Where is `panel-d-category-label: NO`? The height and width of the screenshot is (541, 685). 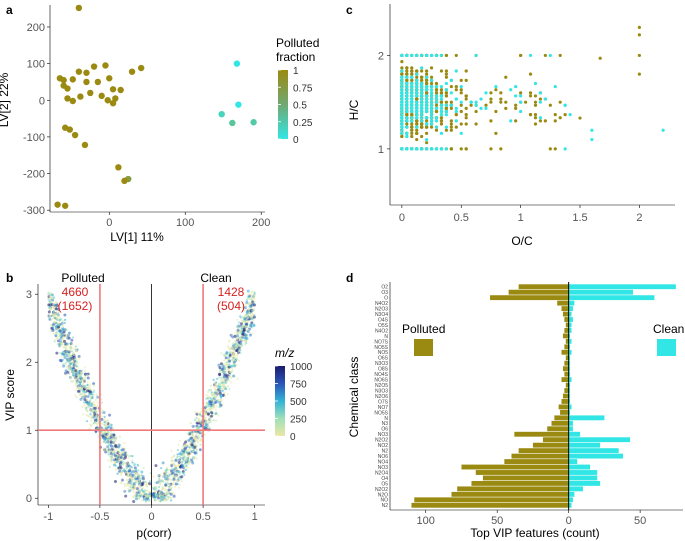
panel-d-category-label: NO is located at coordinates (385, 501).